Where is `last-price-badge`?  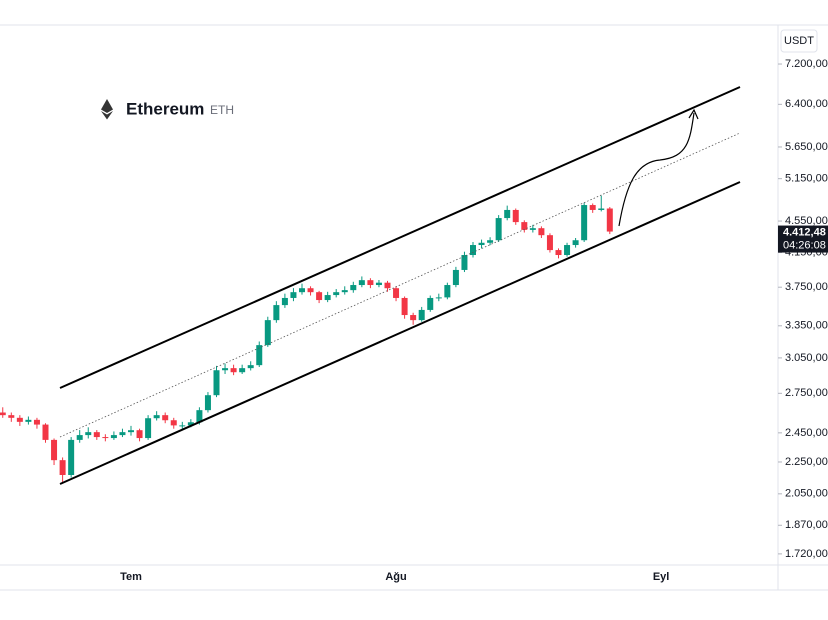 last-price-badge is located at coordinates (803, 239).